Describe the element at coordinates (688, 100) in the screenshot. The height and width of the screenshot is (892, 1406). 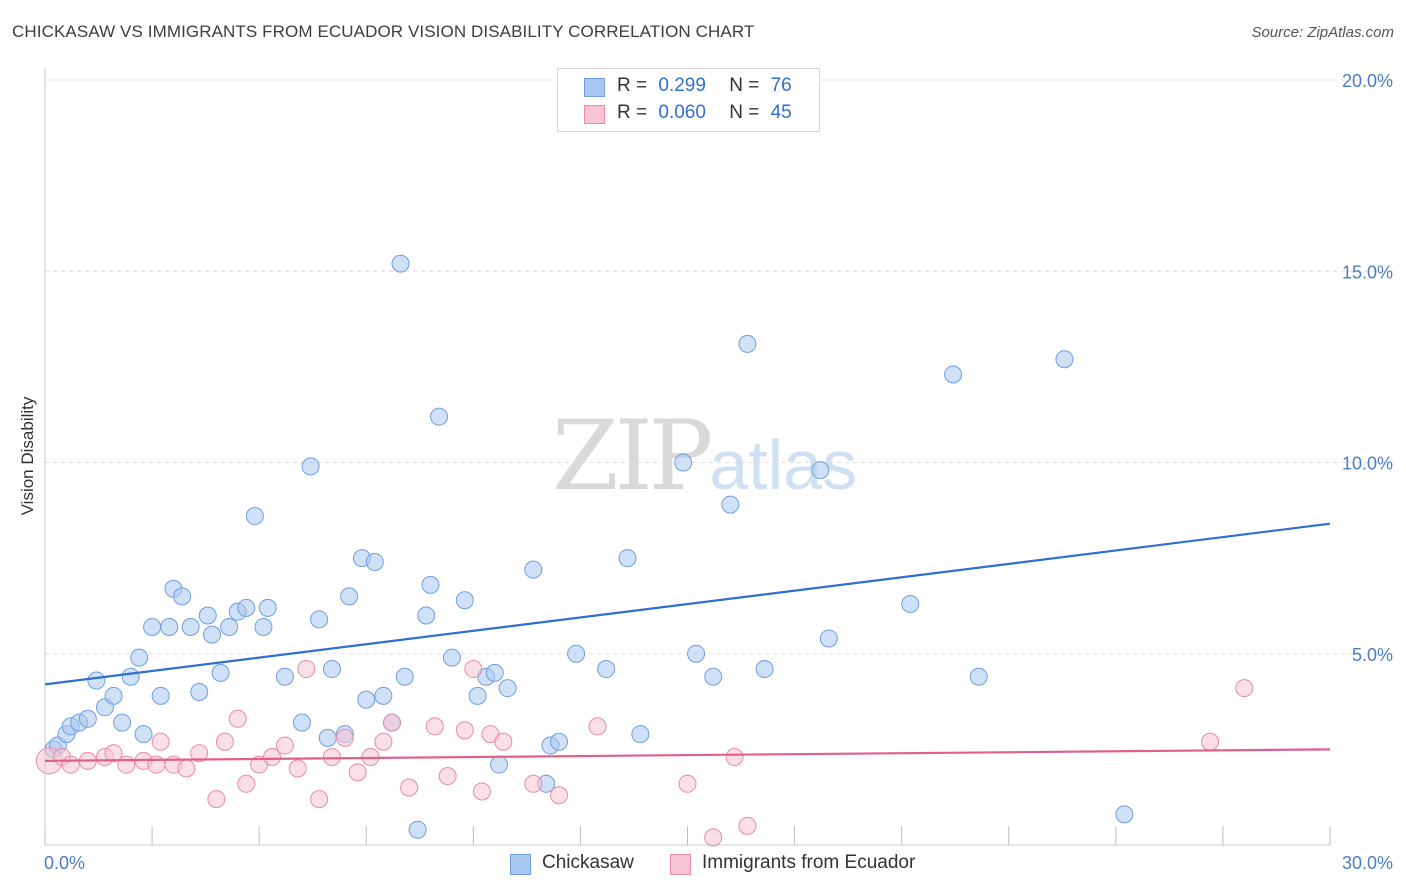
I see `legend: R = 0.299 N = 76 R = 0.060 N = 45` at that location.